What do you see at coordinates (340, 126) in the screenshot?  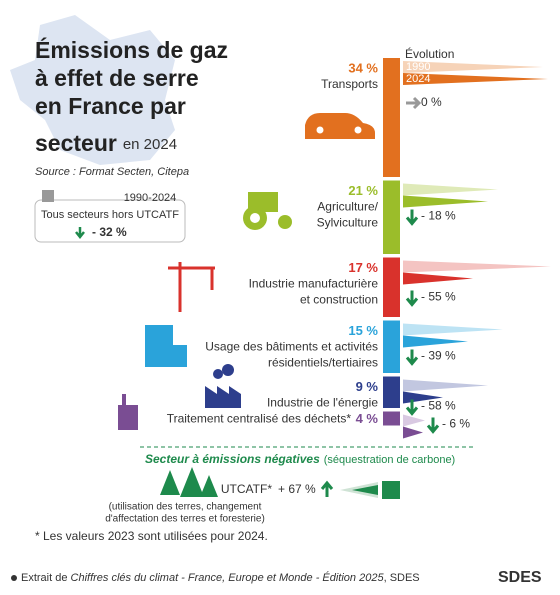 I see `car-icon` at bounding box center [340, 126].